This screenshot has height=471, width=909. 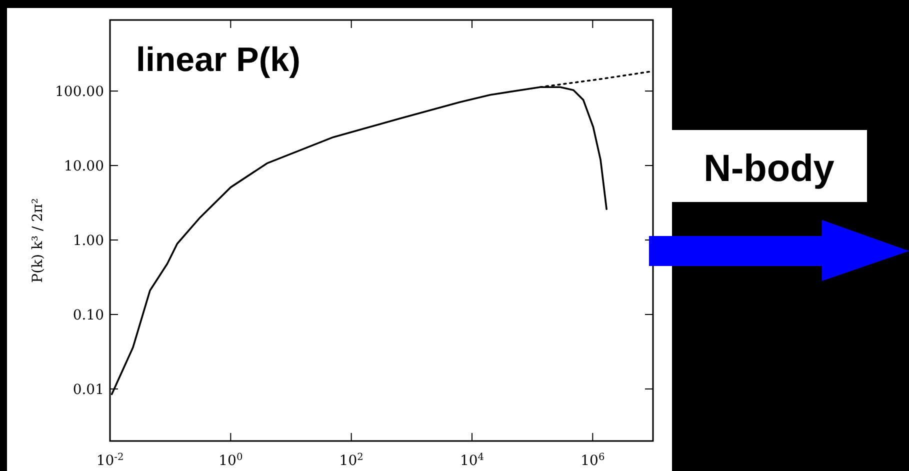 What do you see at coordinates (769, 169) in the screenshot?
I see `text: N-body` at bounding box center [769, 169].